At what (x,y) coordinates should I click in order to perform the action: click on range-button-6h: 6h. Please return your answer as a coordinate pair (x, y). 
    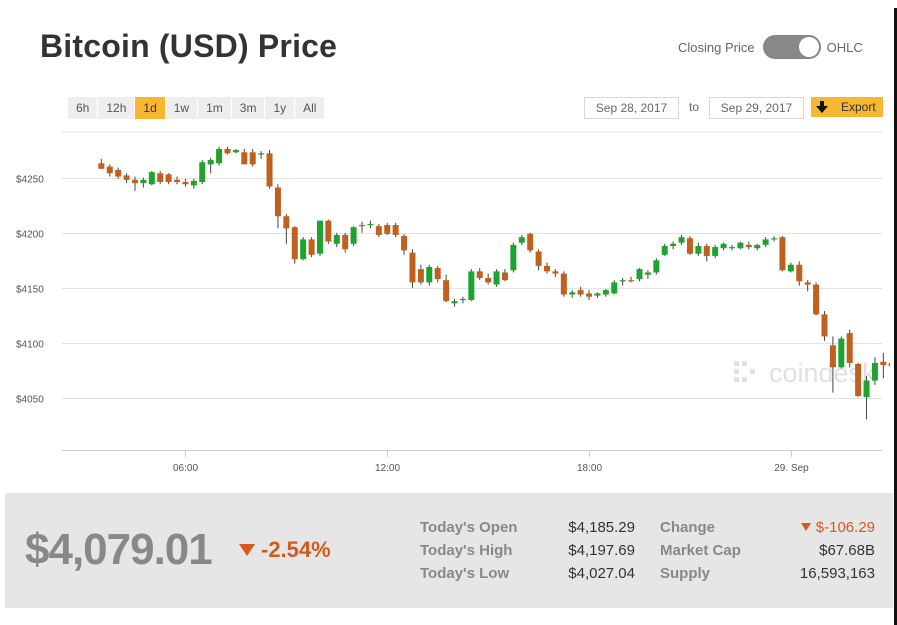
    Looking at the image, I should click on (83, 108).